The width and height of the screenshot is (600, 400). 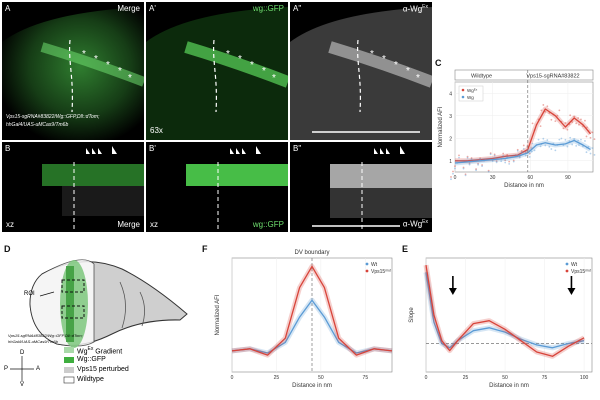 What do you see at coordinates (412, 315) in the screenshot?
I see `y-axis-label: Slope` at bounding box center [412, 315].